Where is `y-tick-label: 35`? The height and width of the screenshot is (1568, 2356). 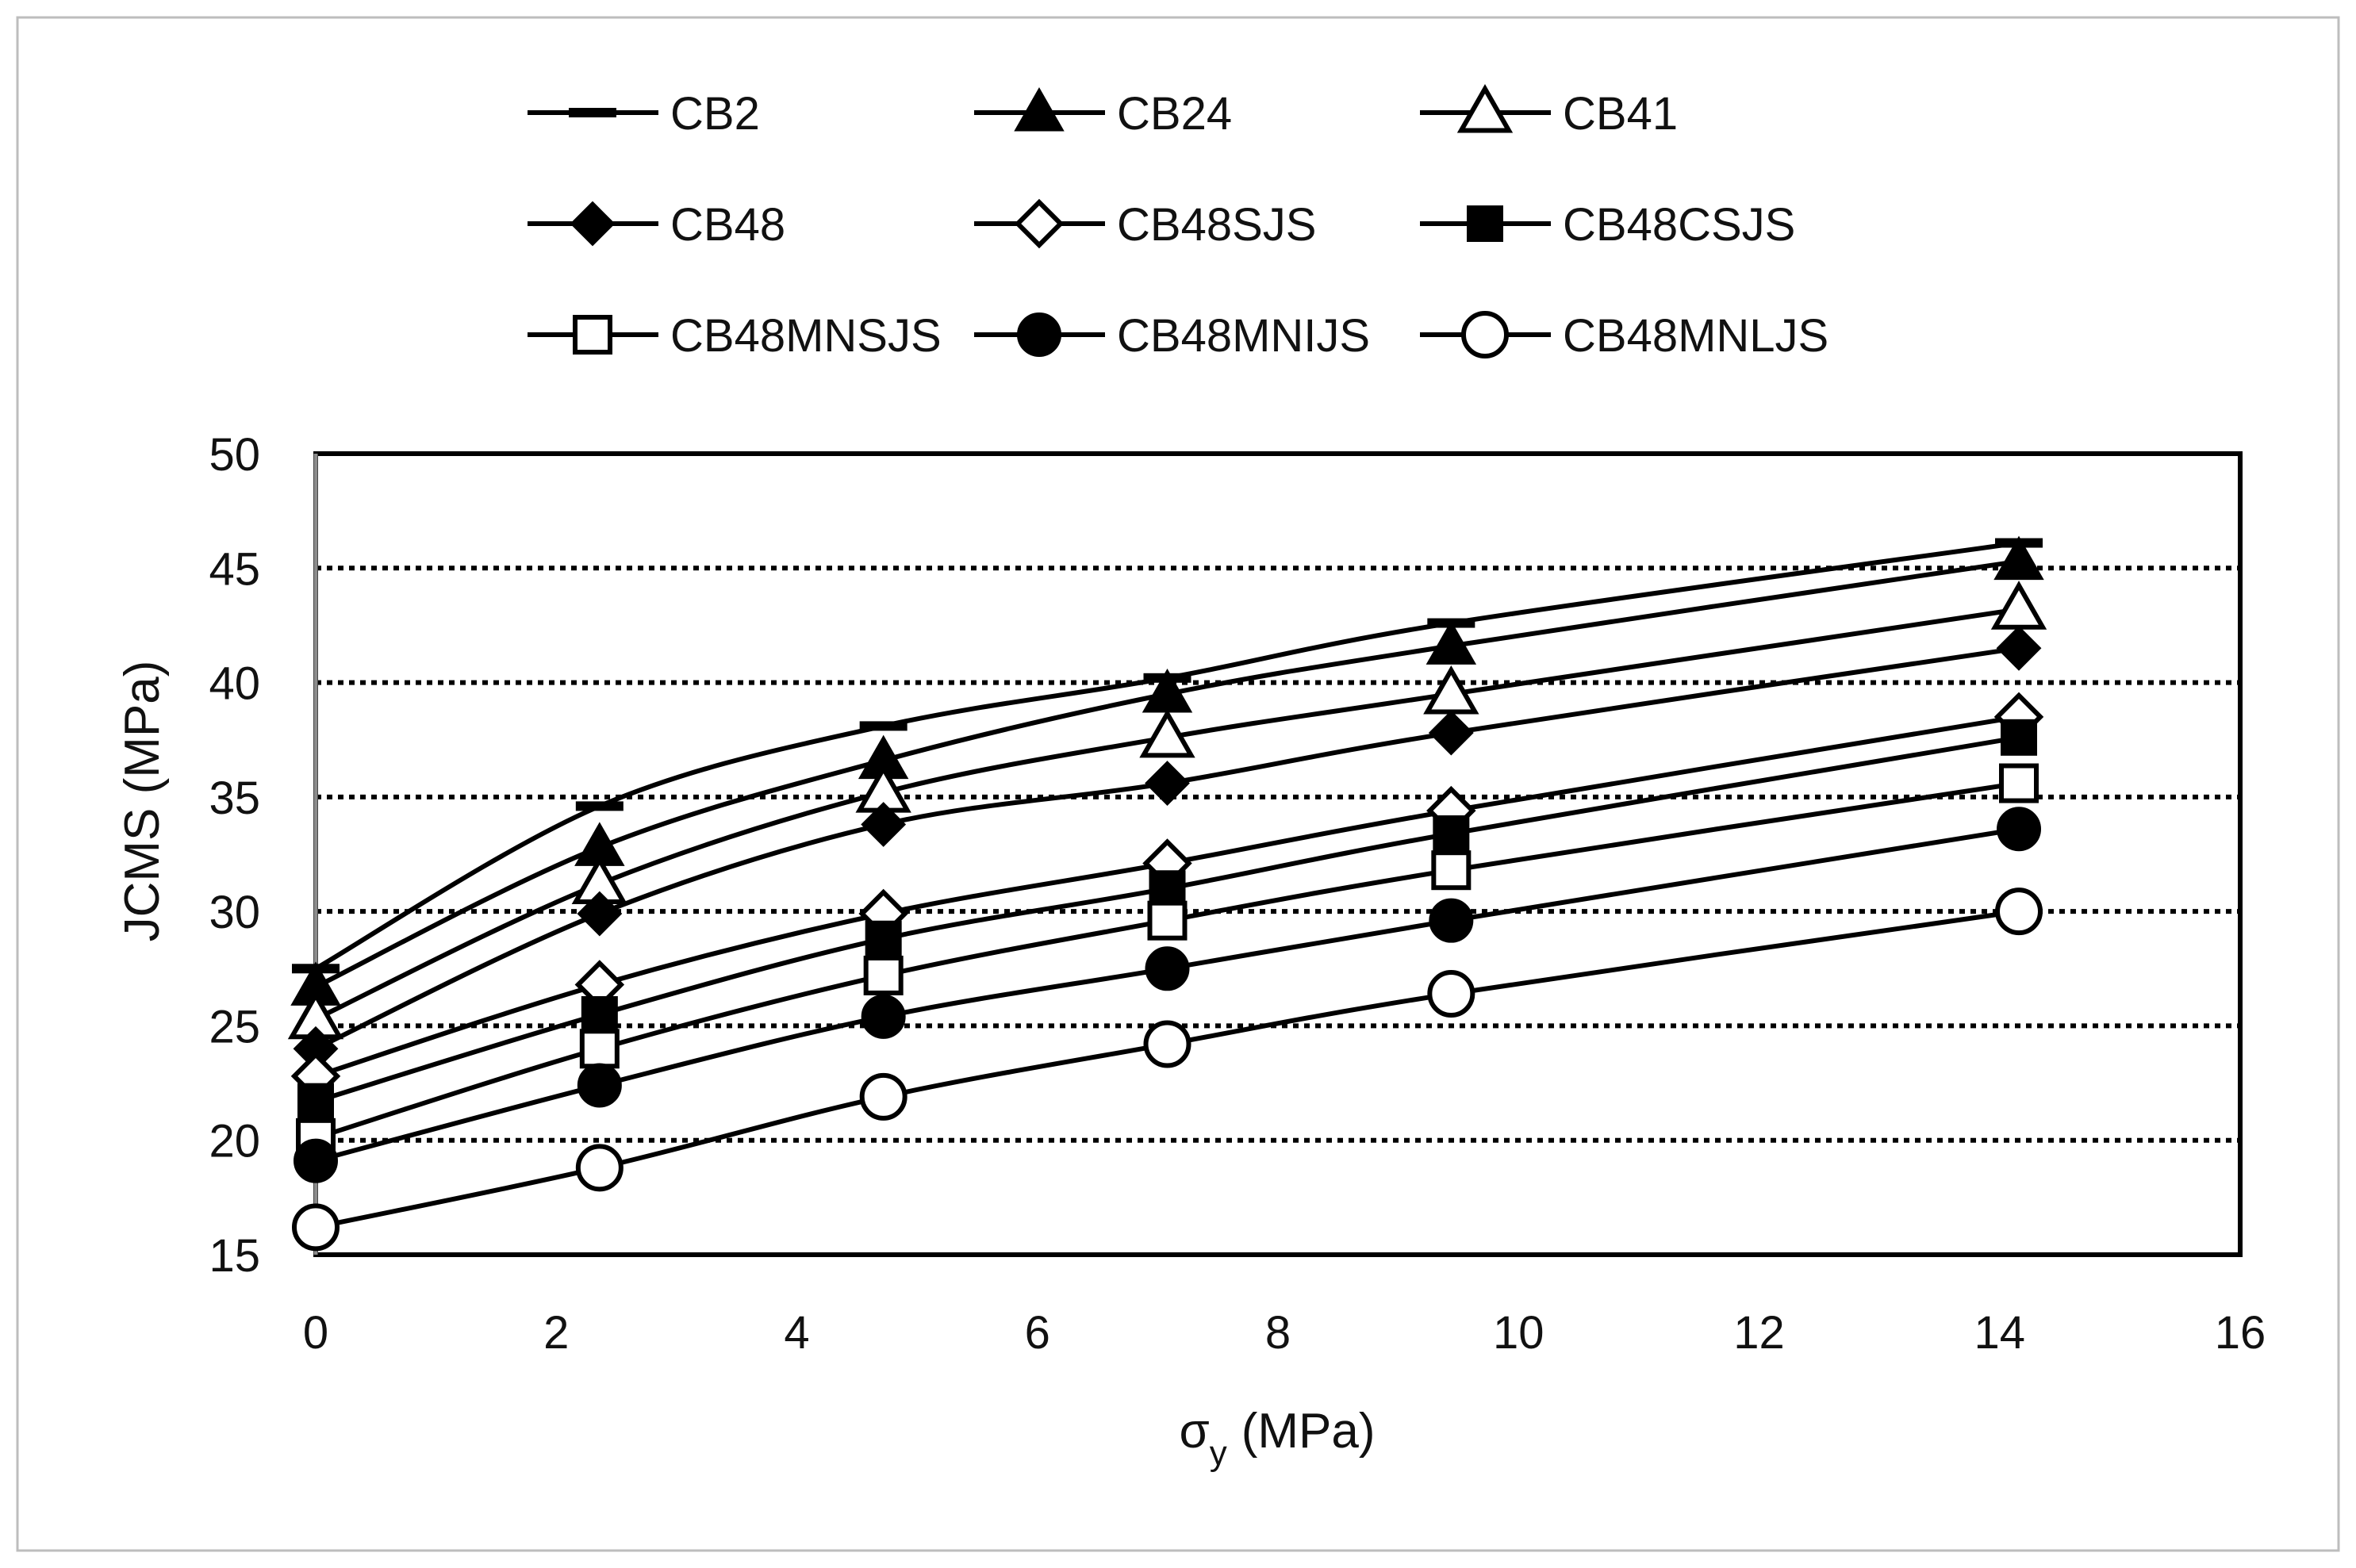
y-tick-label: 35 is located at coordinates (234, 798).